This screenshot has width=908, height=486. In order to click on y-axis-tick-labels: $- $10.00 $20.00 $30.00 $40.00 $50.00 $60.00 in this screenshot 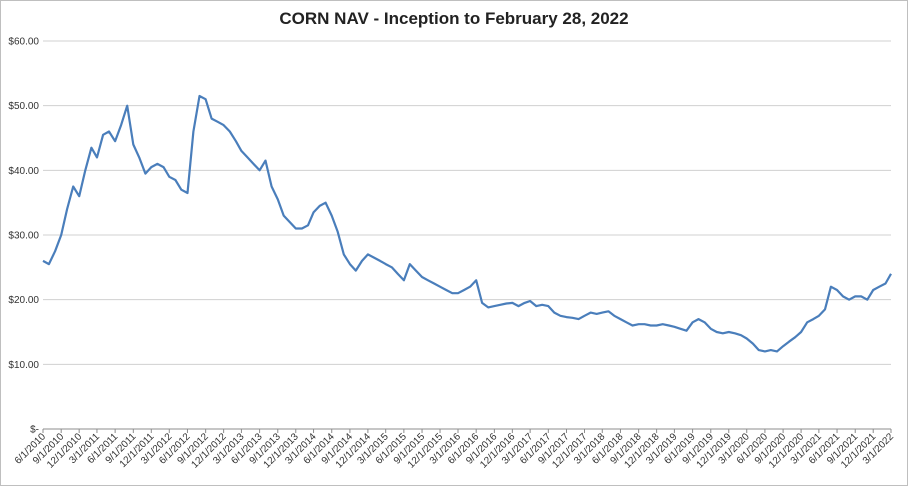, I will do `click(23, 236)`.